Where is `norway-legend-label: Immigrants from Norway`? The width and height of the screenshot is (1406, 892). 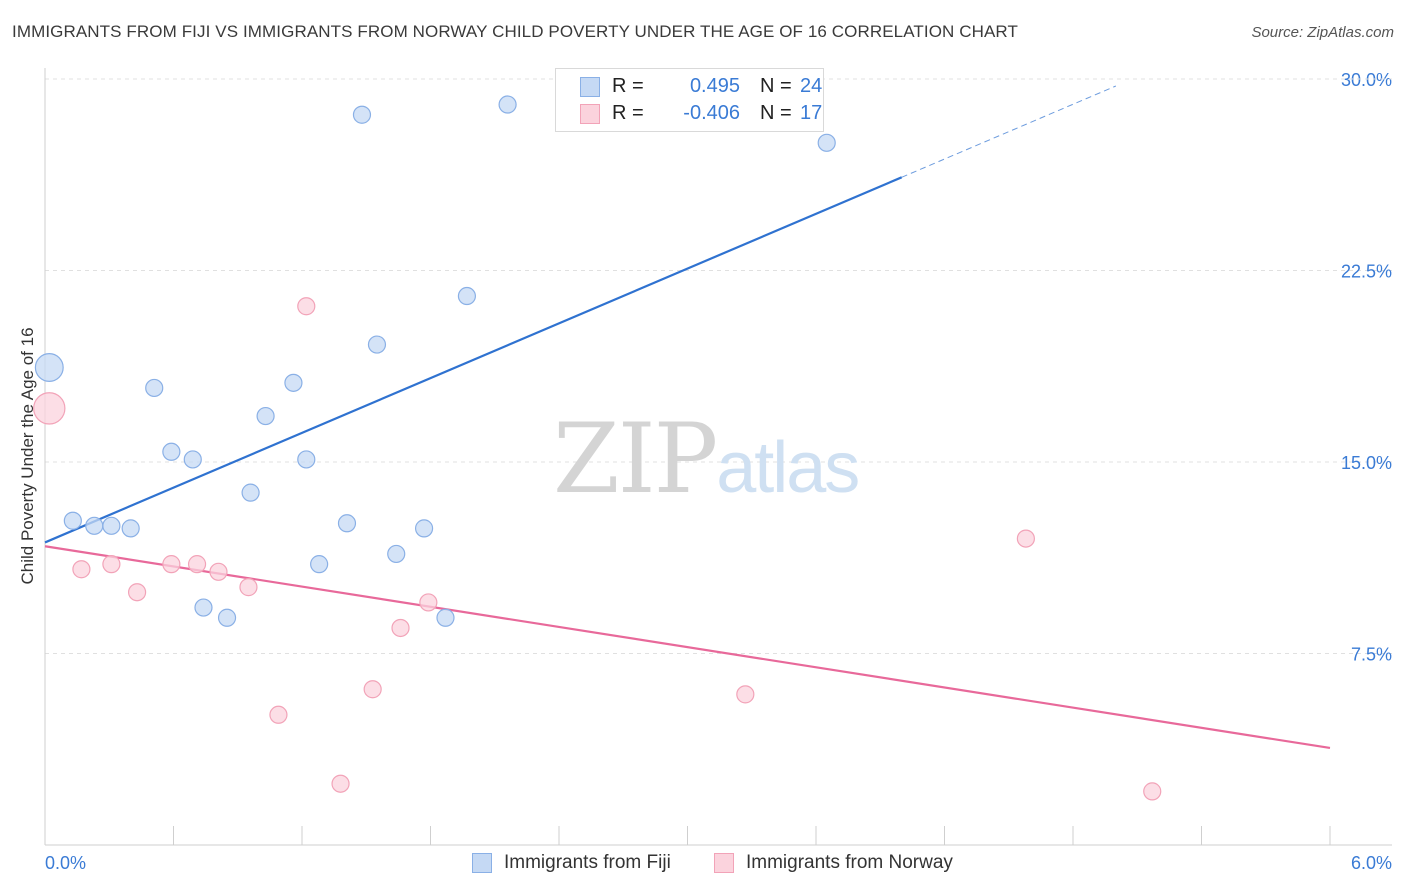 norway-legend-label: Immigrants from Norway is located at coordinates (849, 862).